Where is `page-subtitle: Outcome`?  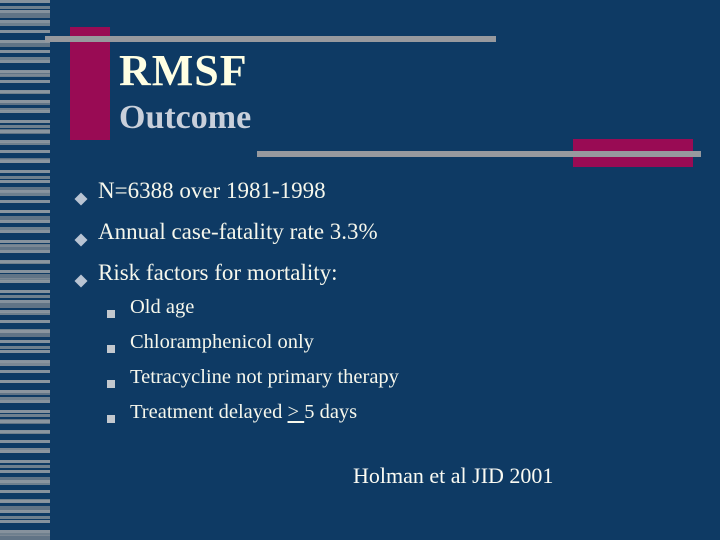
page-subtitle: Outcome is located at coordinates (185, 117).